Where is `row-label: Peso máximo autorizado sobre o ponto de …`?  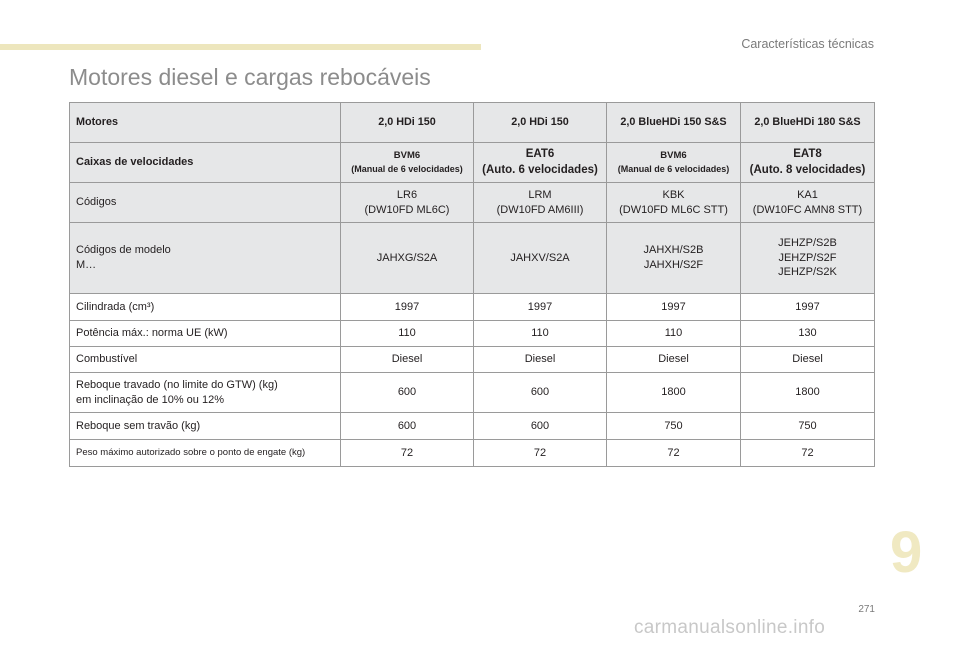 row-label: Peso máximo autorizado sobre o ponto de … is located at coordinates (205, 453).